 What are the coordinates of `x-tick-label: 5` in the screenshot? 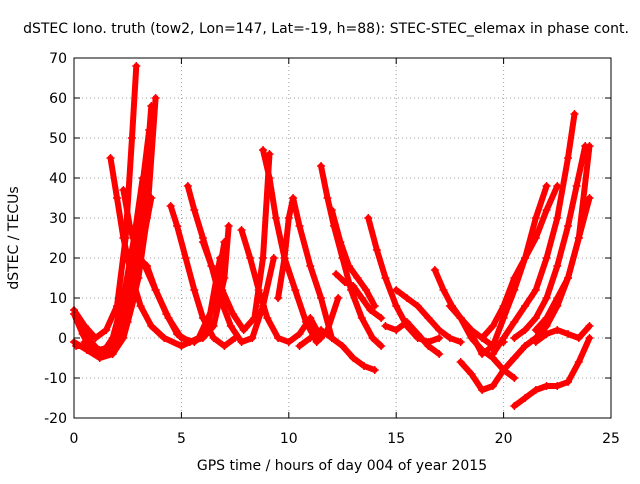 It's located at (181, 439).